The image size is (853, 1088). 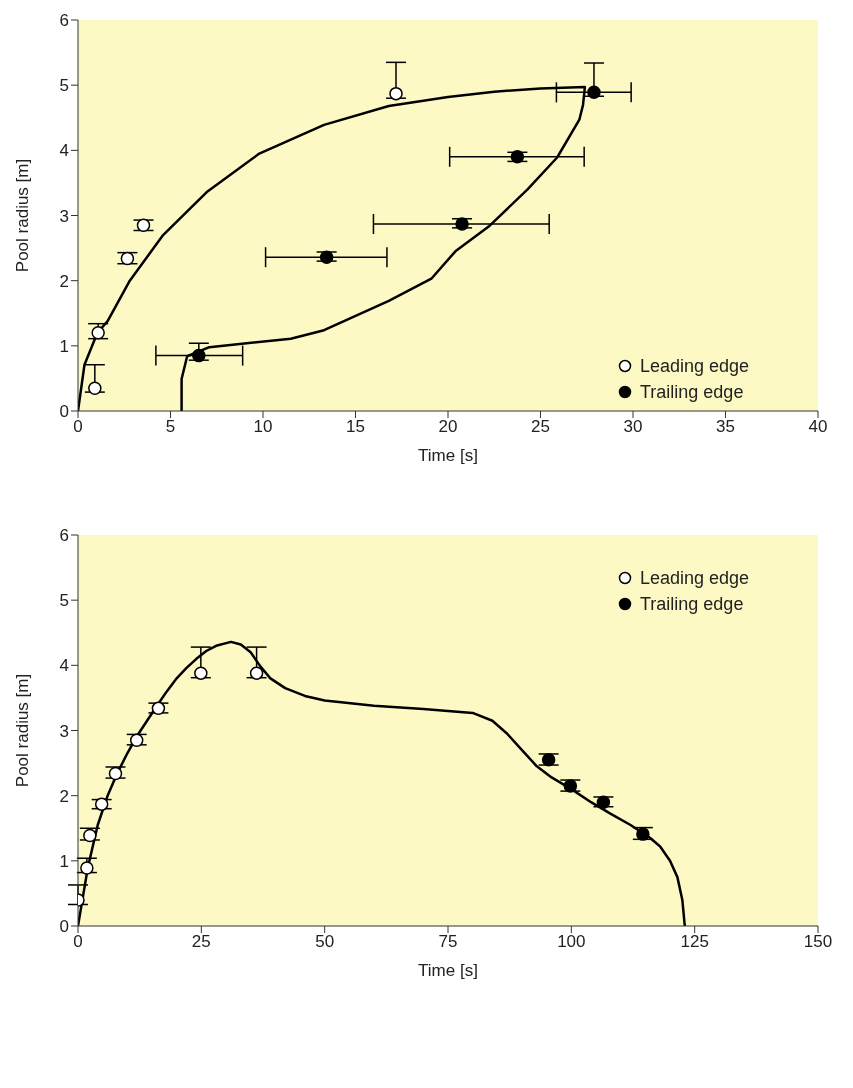 I want to click on x-tick-label: 100, so click(x=571, y=942).